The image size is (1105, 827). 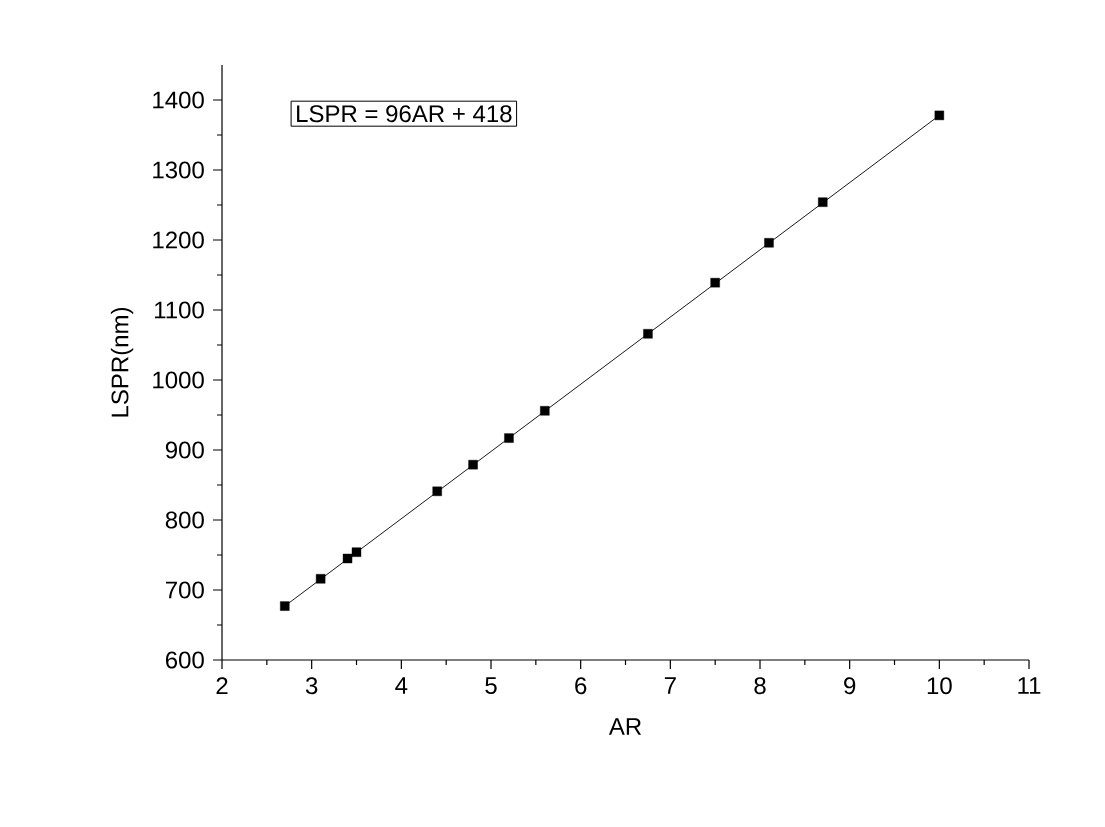 What do you see at coordinates (222, 685) in the screenshot?
I see `x-tick-label: 2` at bounding box center [222, 685].